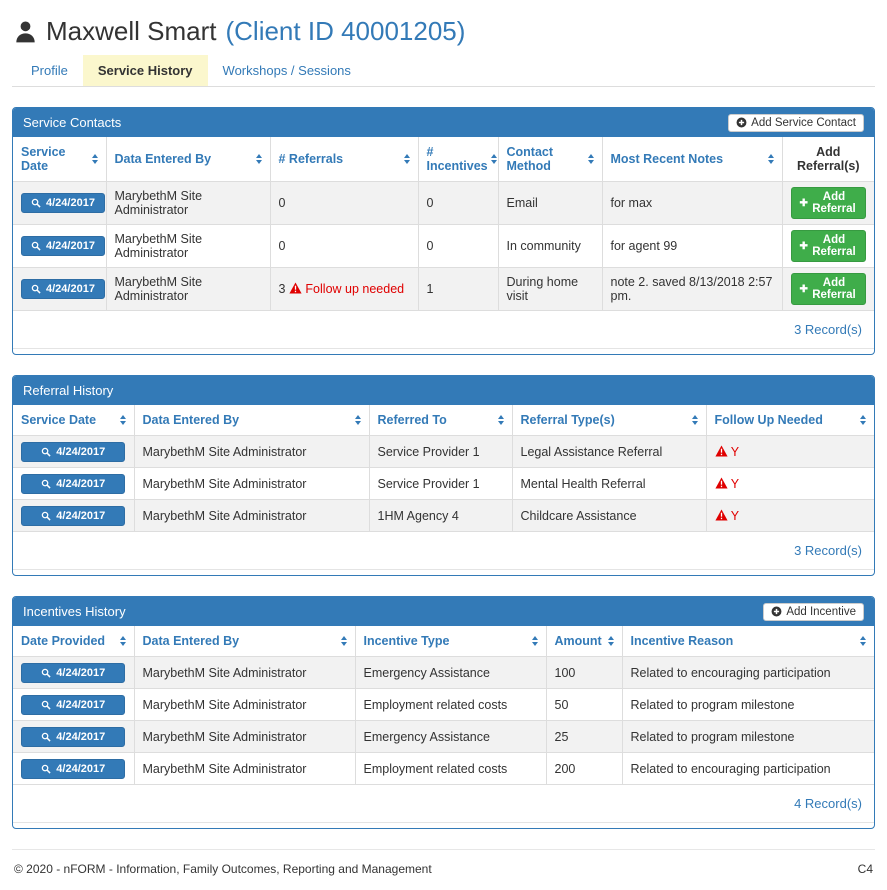 This screenshot has height=890, width=887. I want to click on col-date-provided: Date Provided, so click(74, 641).